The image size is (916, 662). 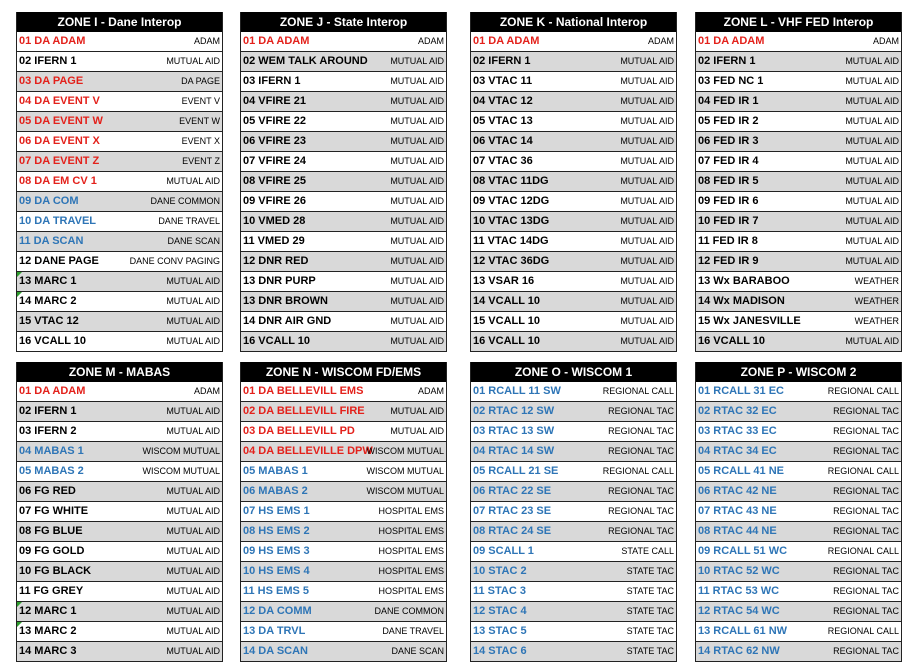 What do you see at coordinates (303, 391) in the screenshot?
I see `channel-name: 01 DA BELLEVILL EMS` at bounding box center [303, 391].